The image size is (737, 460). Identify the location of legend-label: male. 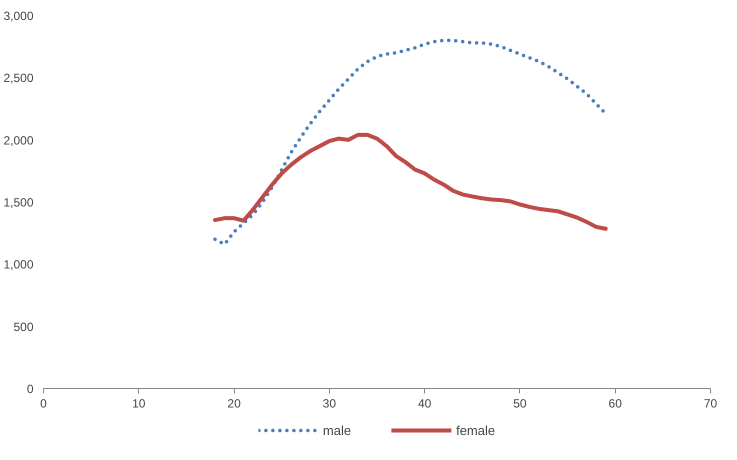
(337, 430).